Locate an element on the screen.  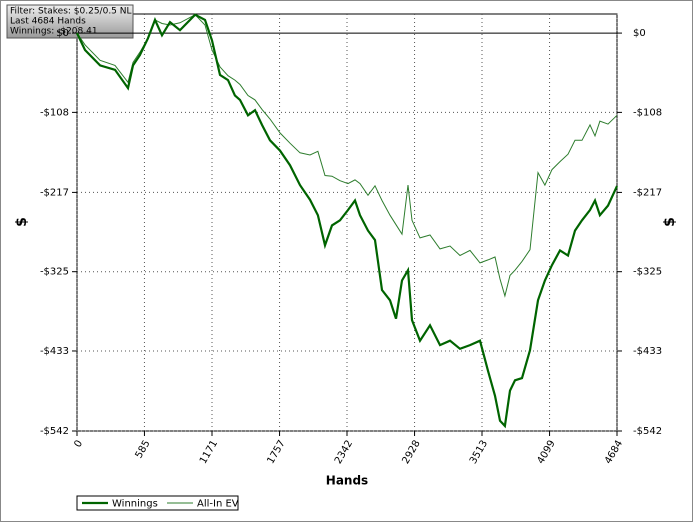
x-axis-label: Hands is located at coordinates (347, 481).